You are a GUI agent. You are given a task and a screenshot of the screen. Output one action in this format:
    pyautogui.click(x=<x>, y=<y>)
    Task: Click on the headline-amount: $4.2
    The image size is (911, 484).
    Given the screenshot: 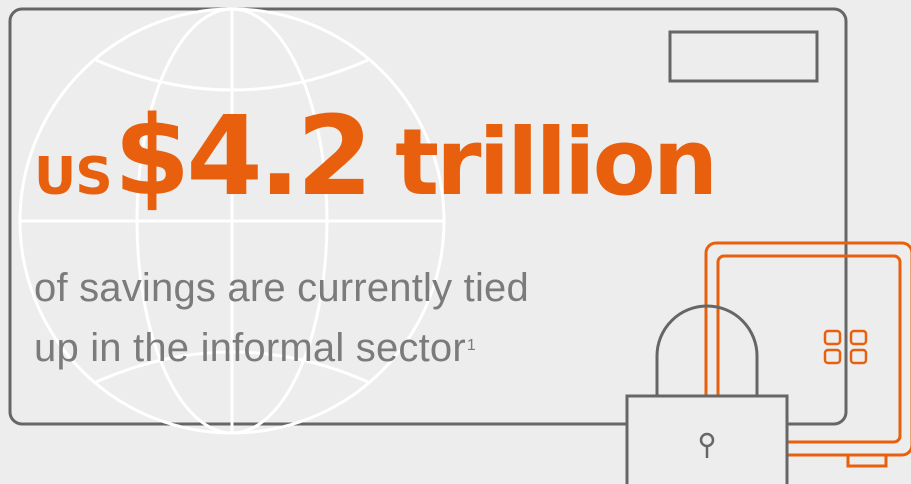 What is the action you would take?
    pyautogui.click(x=243, y=156)
    